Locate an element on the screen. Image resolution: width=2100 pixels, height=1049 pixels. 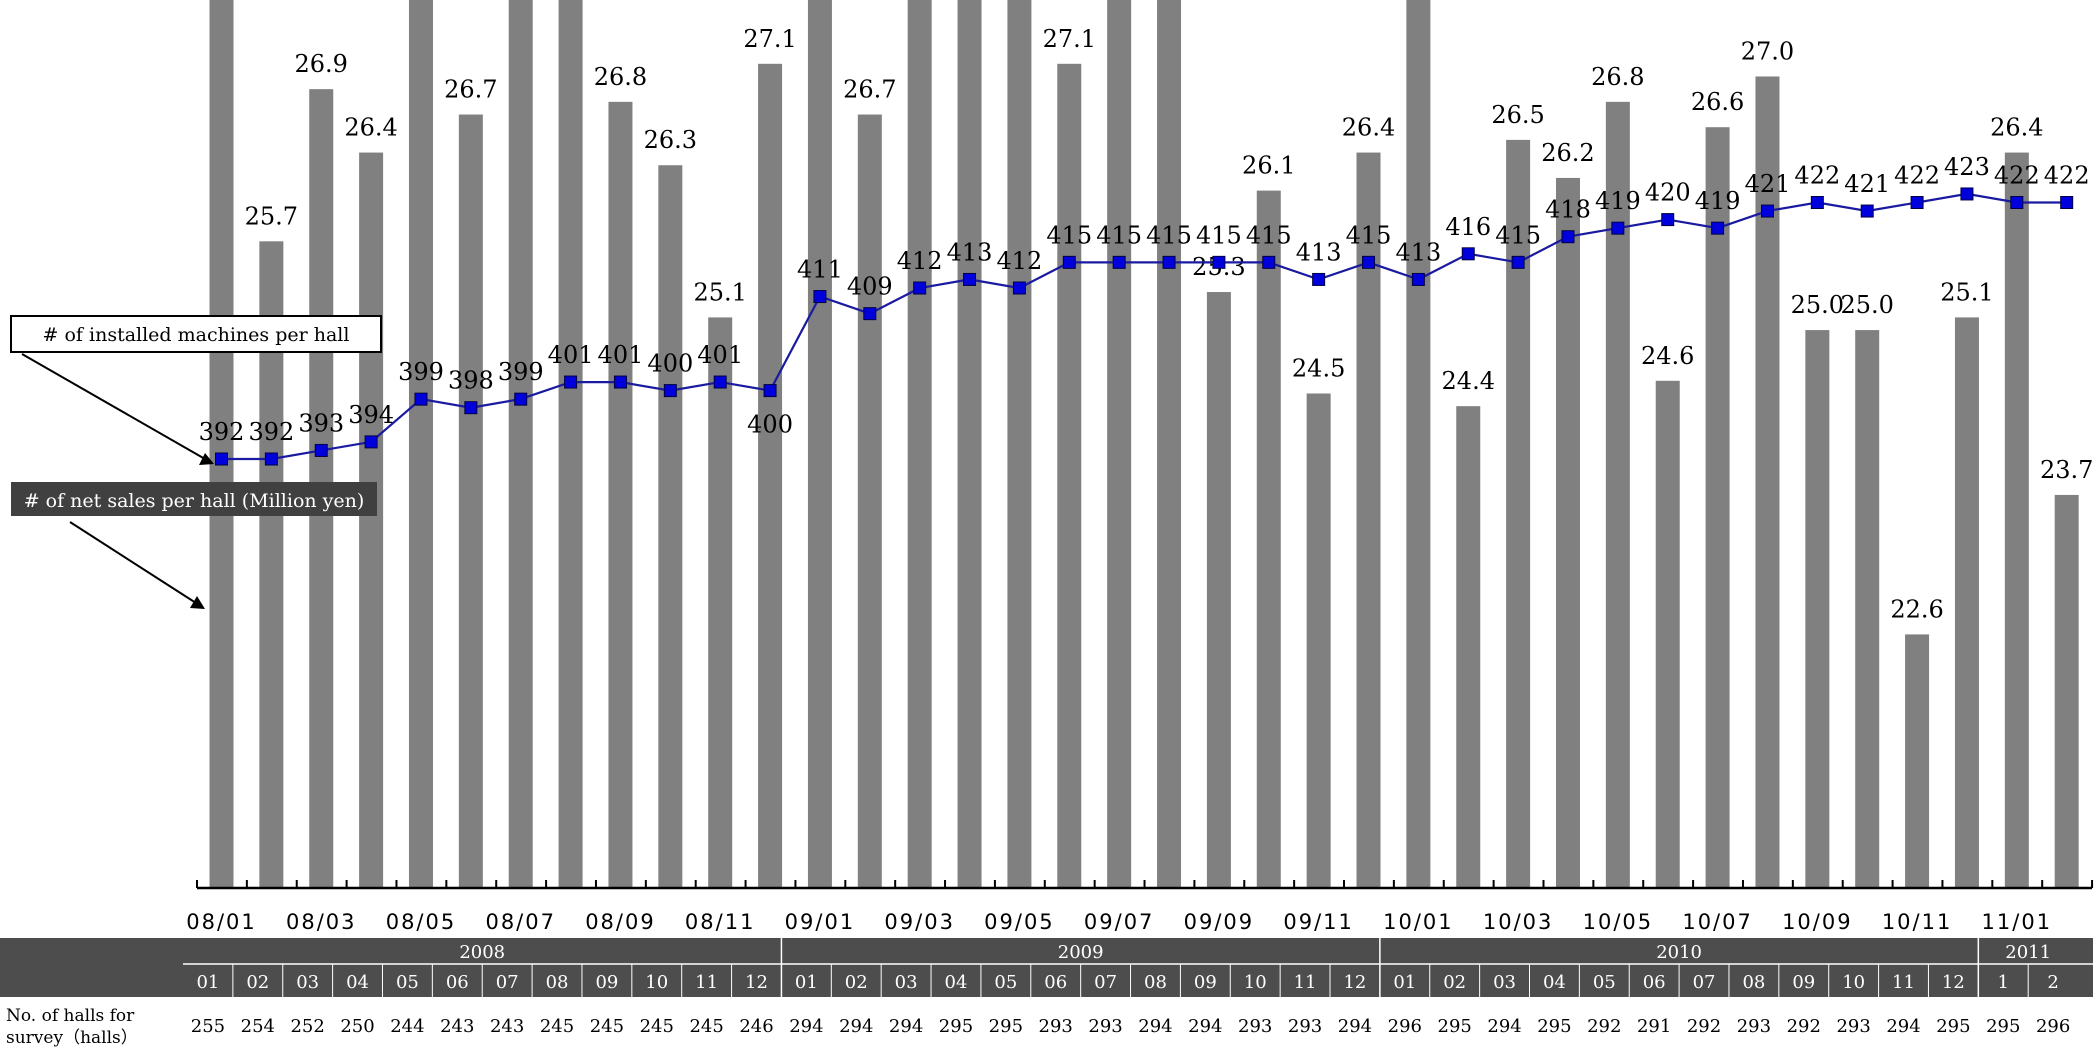
x-tick-label: 08/03 is located at coordinates (321, 922).